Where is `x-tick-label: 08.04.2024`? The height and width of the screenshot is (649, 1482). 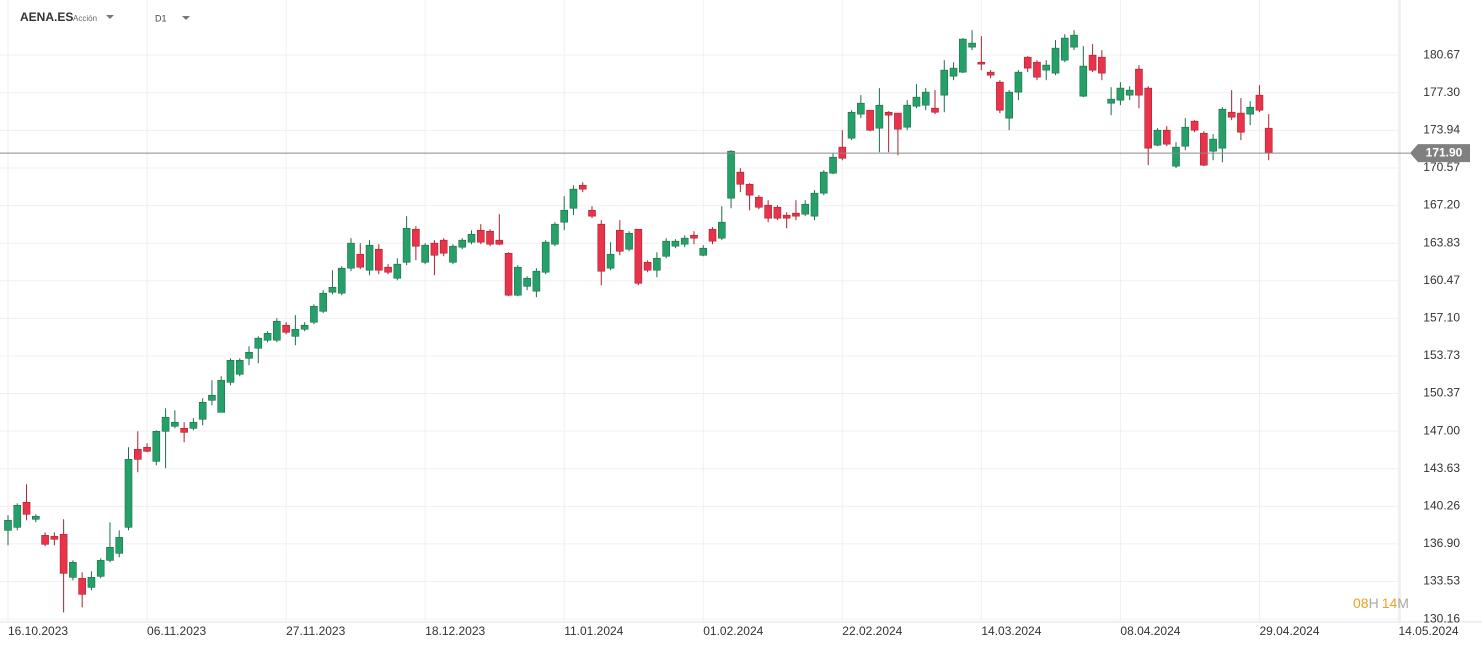
x-tick-label: 08.04.2024 is located at coordinates (1150, 631).